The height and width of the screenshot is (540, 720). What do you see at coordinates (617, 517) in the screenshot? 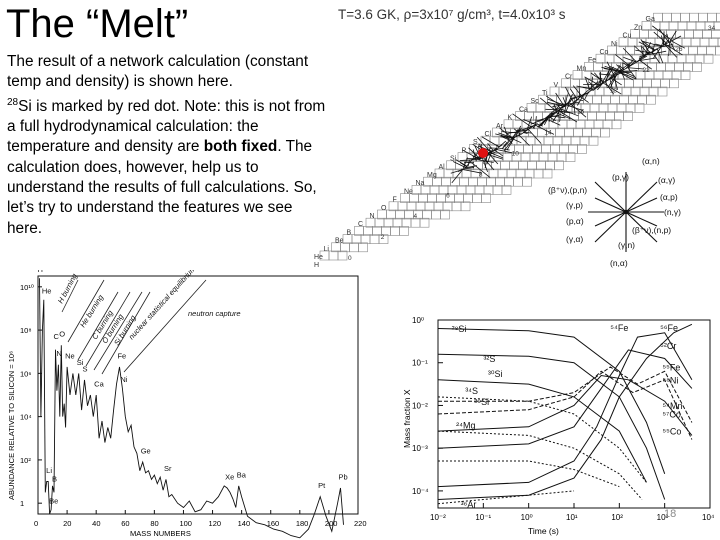
I see `mass-fraction-x-tick: 10²` at bounding box center [617, 517].